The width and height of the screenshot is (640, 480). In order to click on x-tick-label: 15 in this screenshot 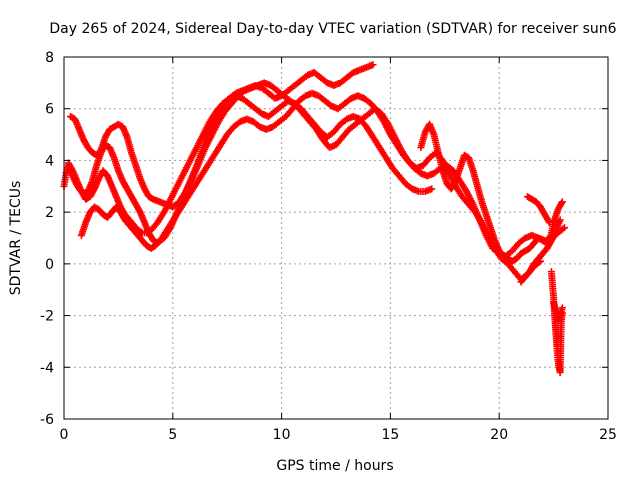, I will do `click(390, 435)`.